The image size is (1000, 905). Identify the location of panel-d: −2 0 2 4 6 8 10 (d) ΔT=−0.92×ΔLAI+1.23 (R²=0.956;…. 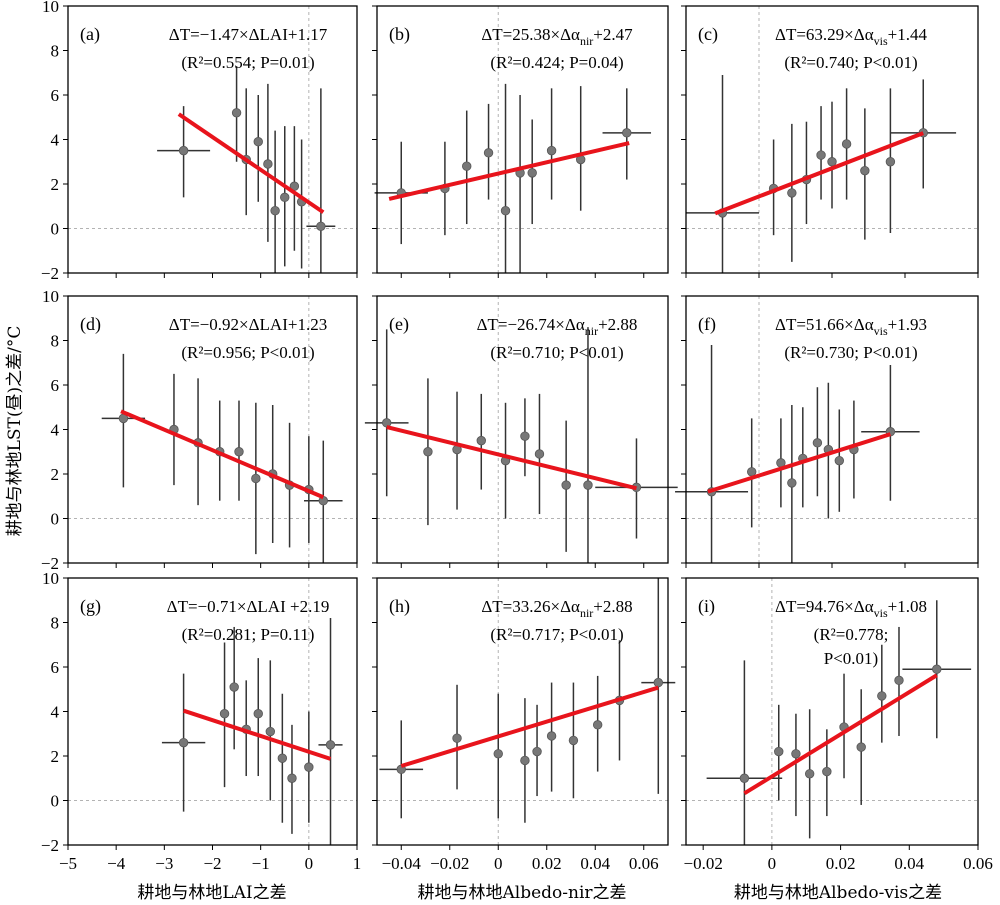
(199, 430).